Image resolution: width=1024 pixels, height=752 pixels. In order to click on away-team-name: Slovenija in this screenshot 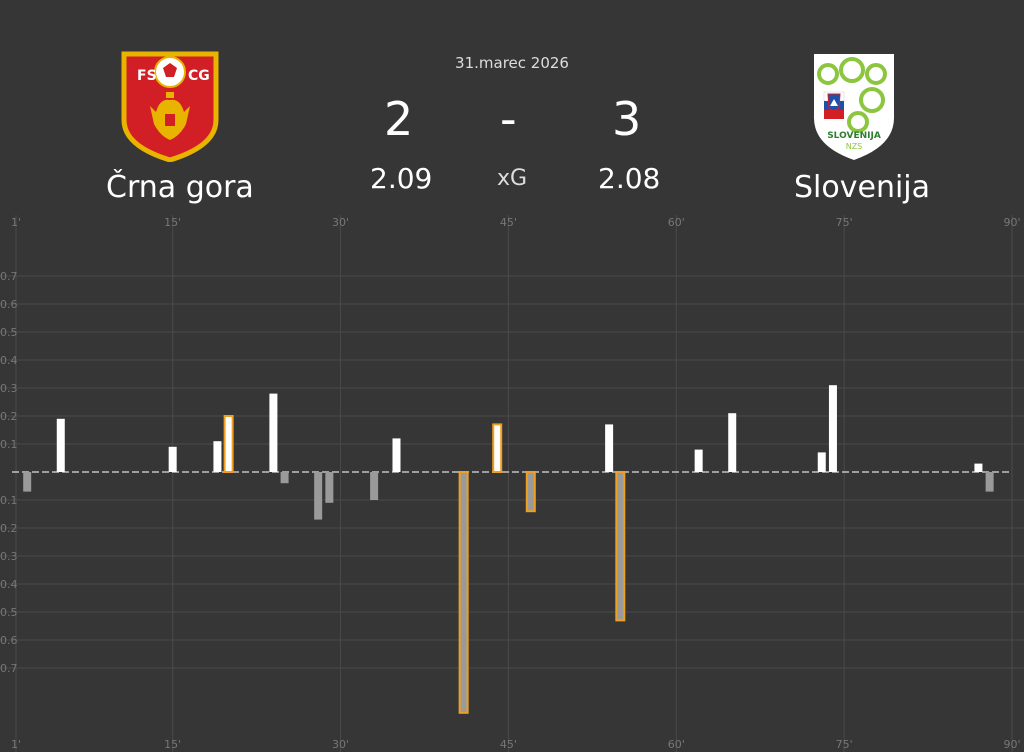, I will do `click(862, 187)`.